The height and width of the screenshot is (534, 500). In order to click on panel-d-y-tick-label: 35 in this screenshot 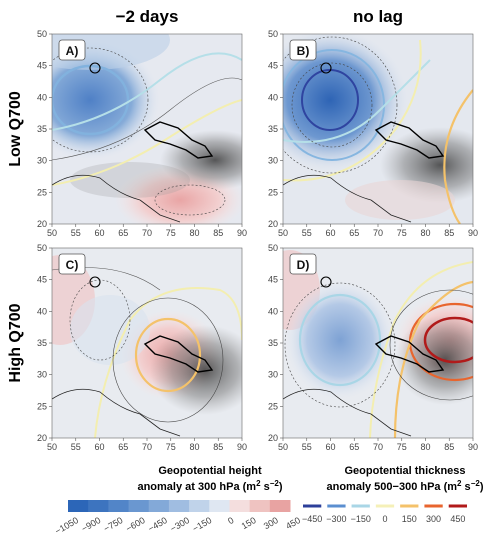, I will do `click(273, 343)`.